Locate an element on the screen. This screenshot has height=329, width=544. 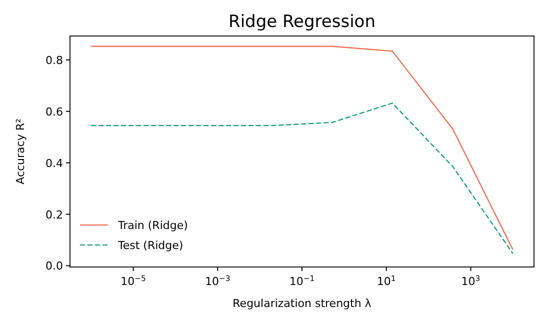
x-tick-label: 10$^{3}$ is located at coordinates (470, 281).